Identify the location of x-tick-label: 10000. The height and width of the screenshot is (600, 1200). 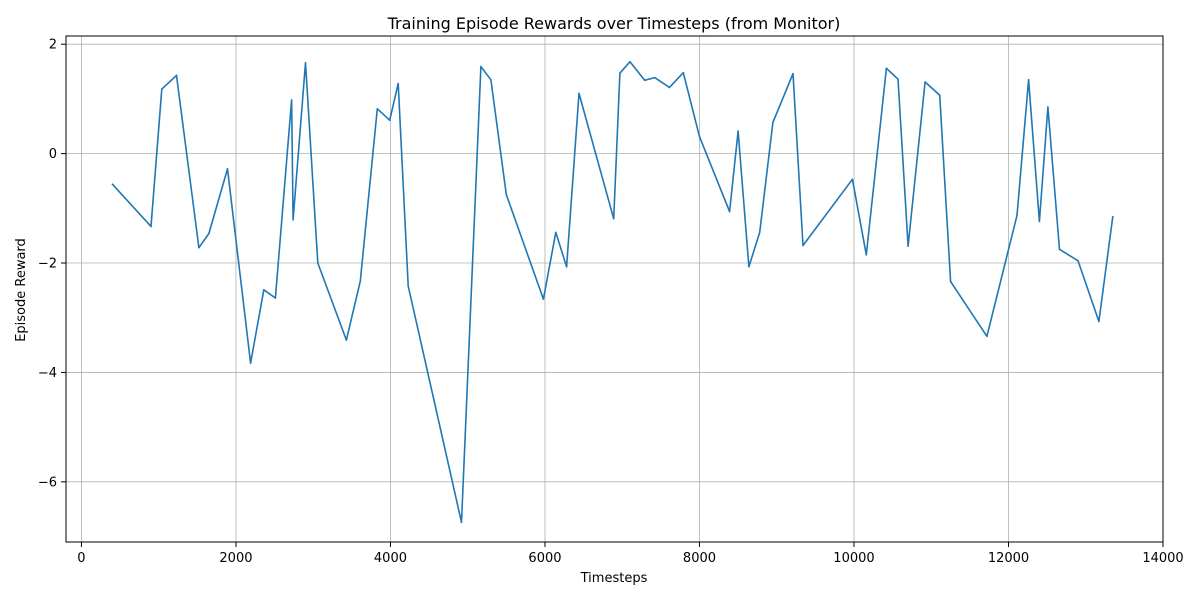
(853, 558).